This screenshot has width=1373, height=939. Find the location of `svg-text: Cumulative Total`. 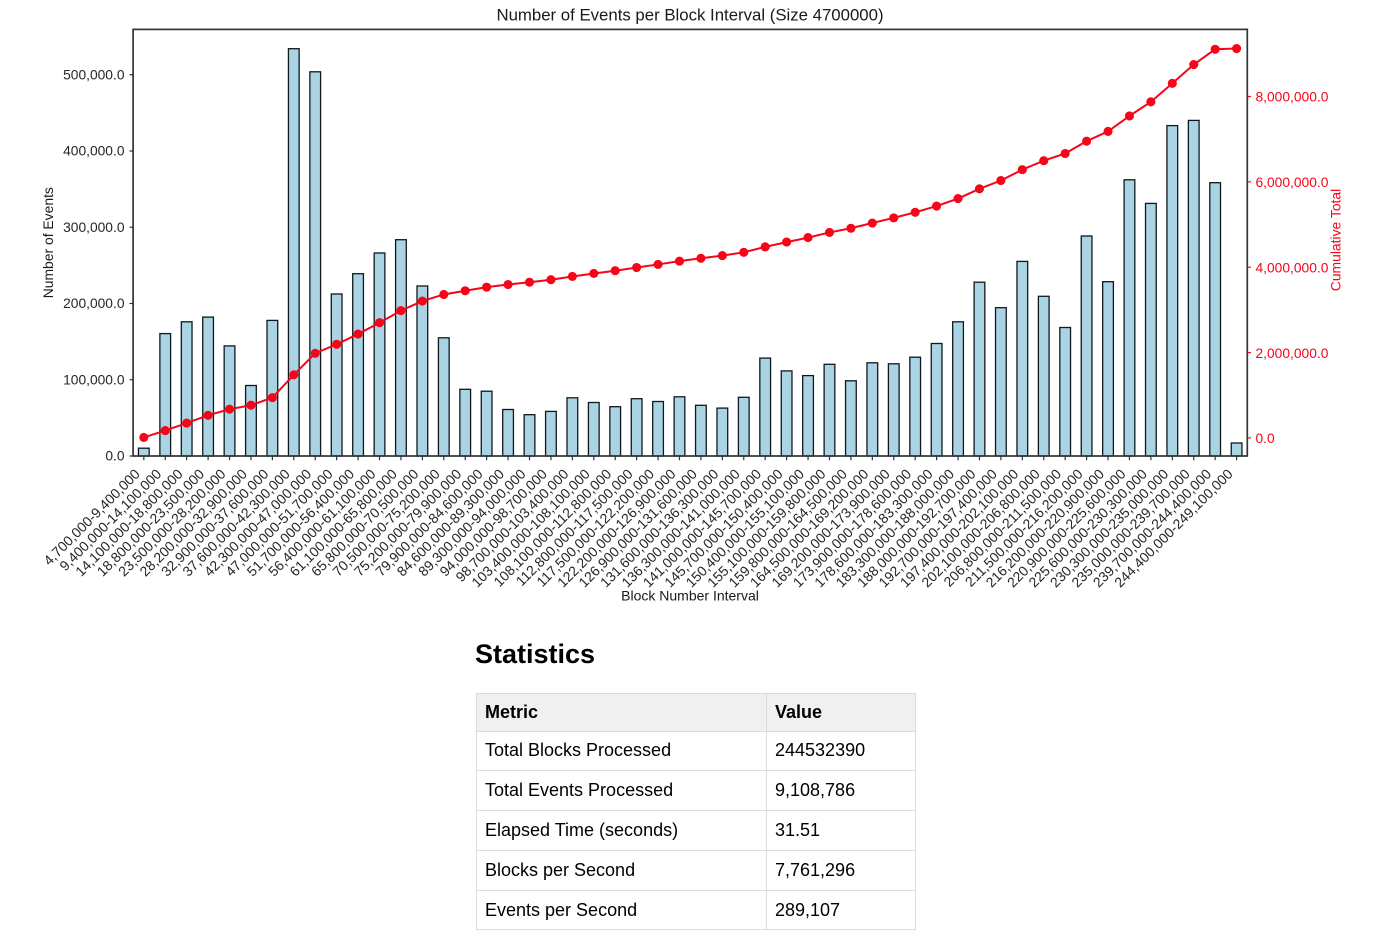

svg-text: Cumulative Total is located at coordinates (1336, 240).